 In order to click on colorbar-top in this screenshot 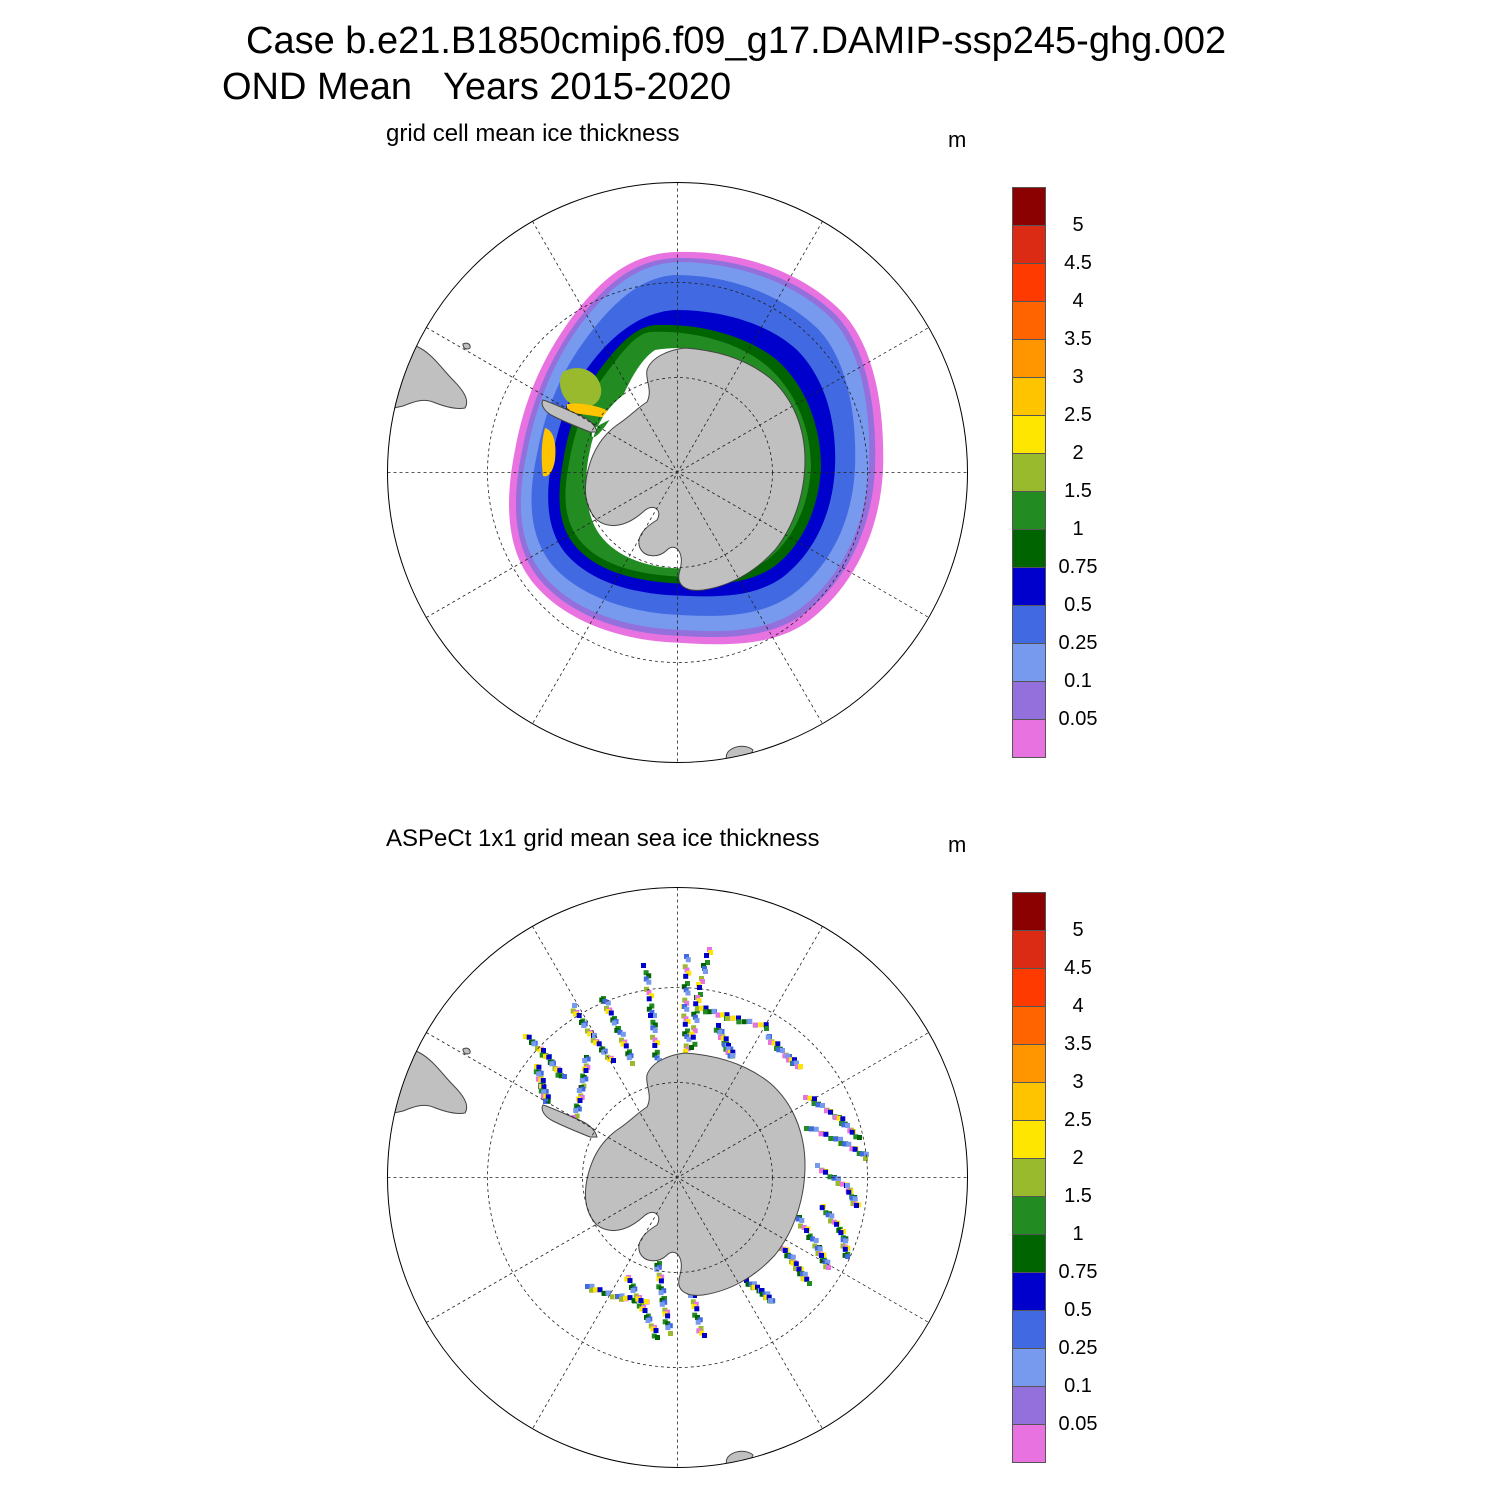, I will do `click(1029, 472)`.